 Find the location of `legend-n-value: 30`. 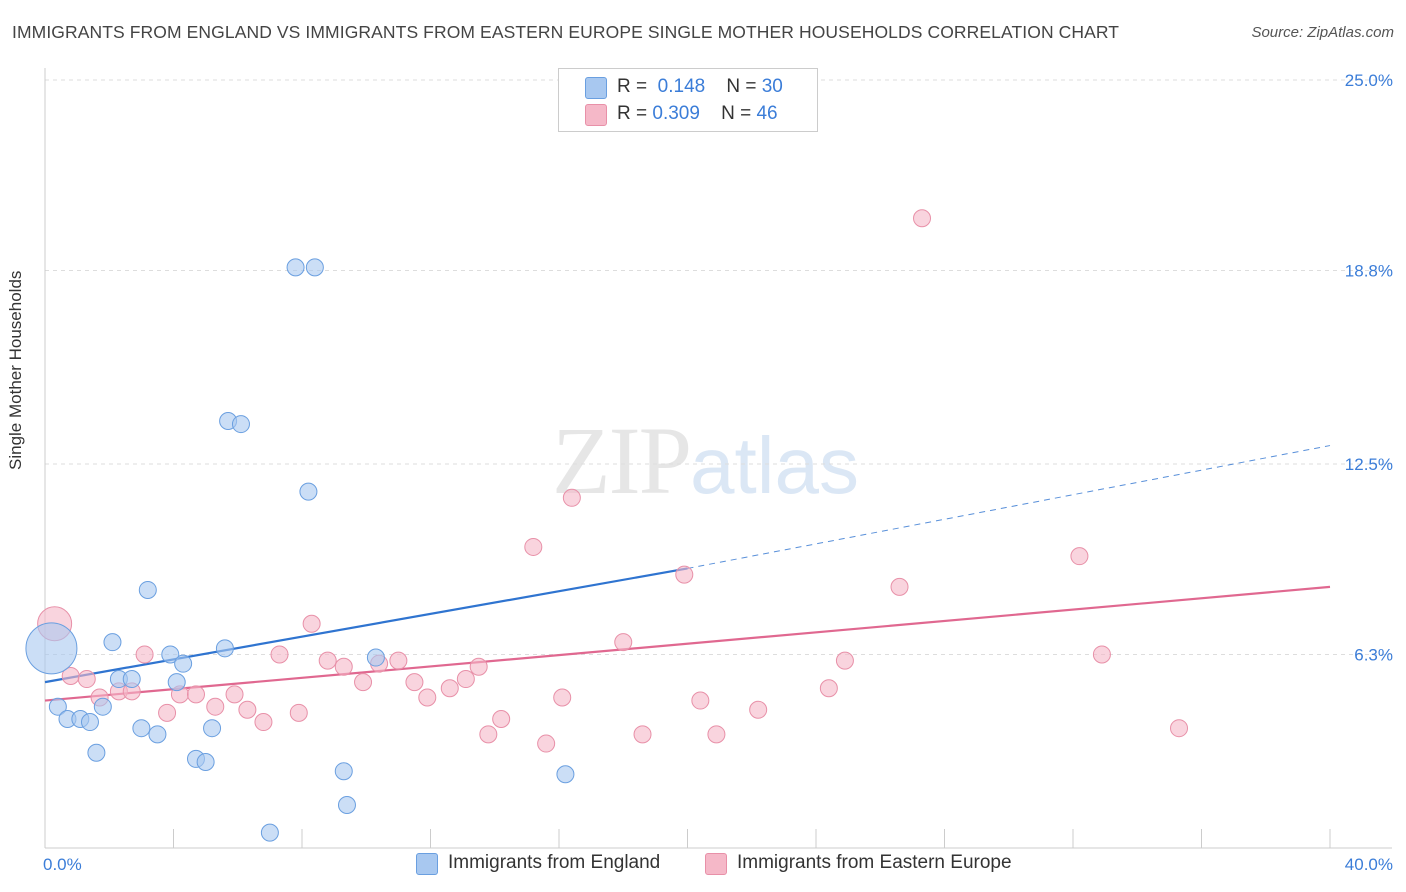

legend-n-value: 30 is located at coordinates (772, 86).